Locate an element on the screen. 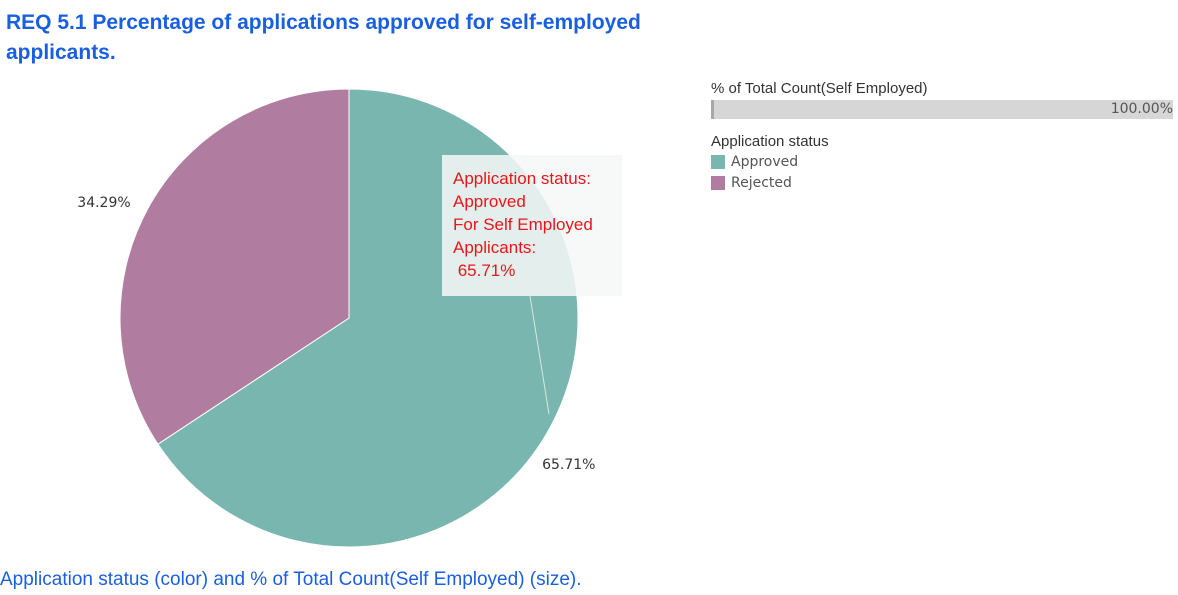 Image resolution: width=1178 pixels, height=595 pixels. legend-item-rejected: Rejected is located at coordinates (942, 182).